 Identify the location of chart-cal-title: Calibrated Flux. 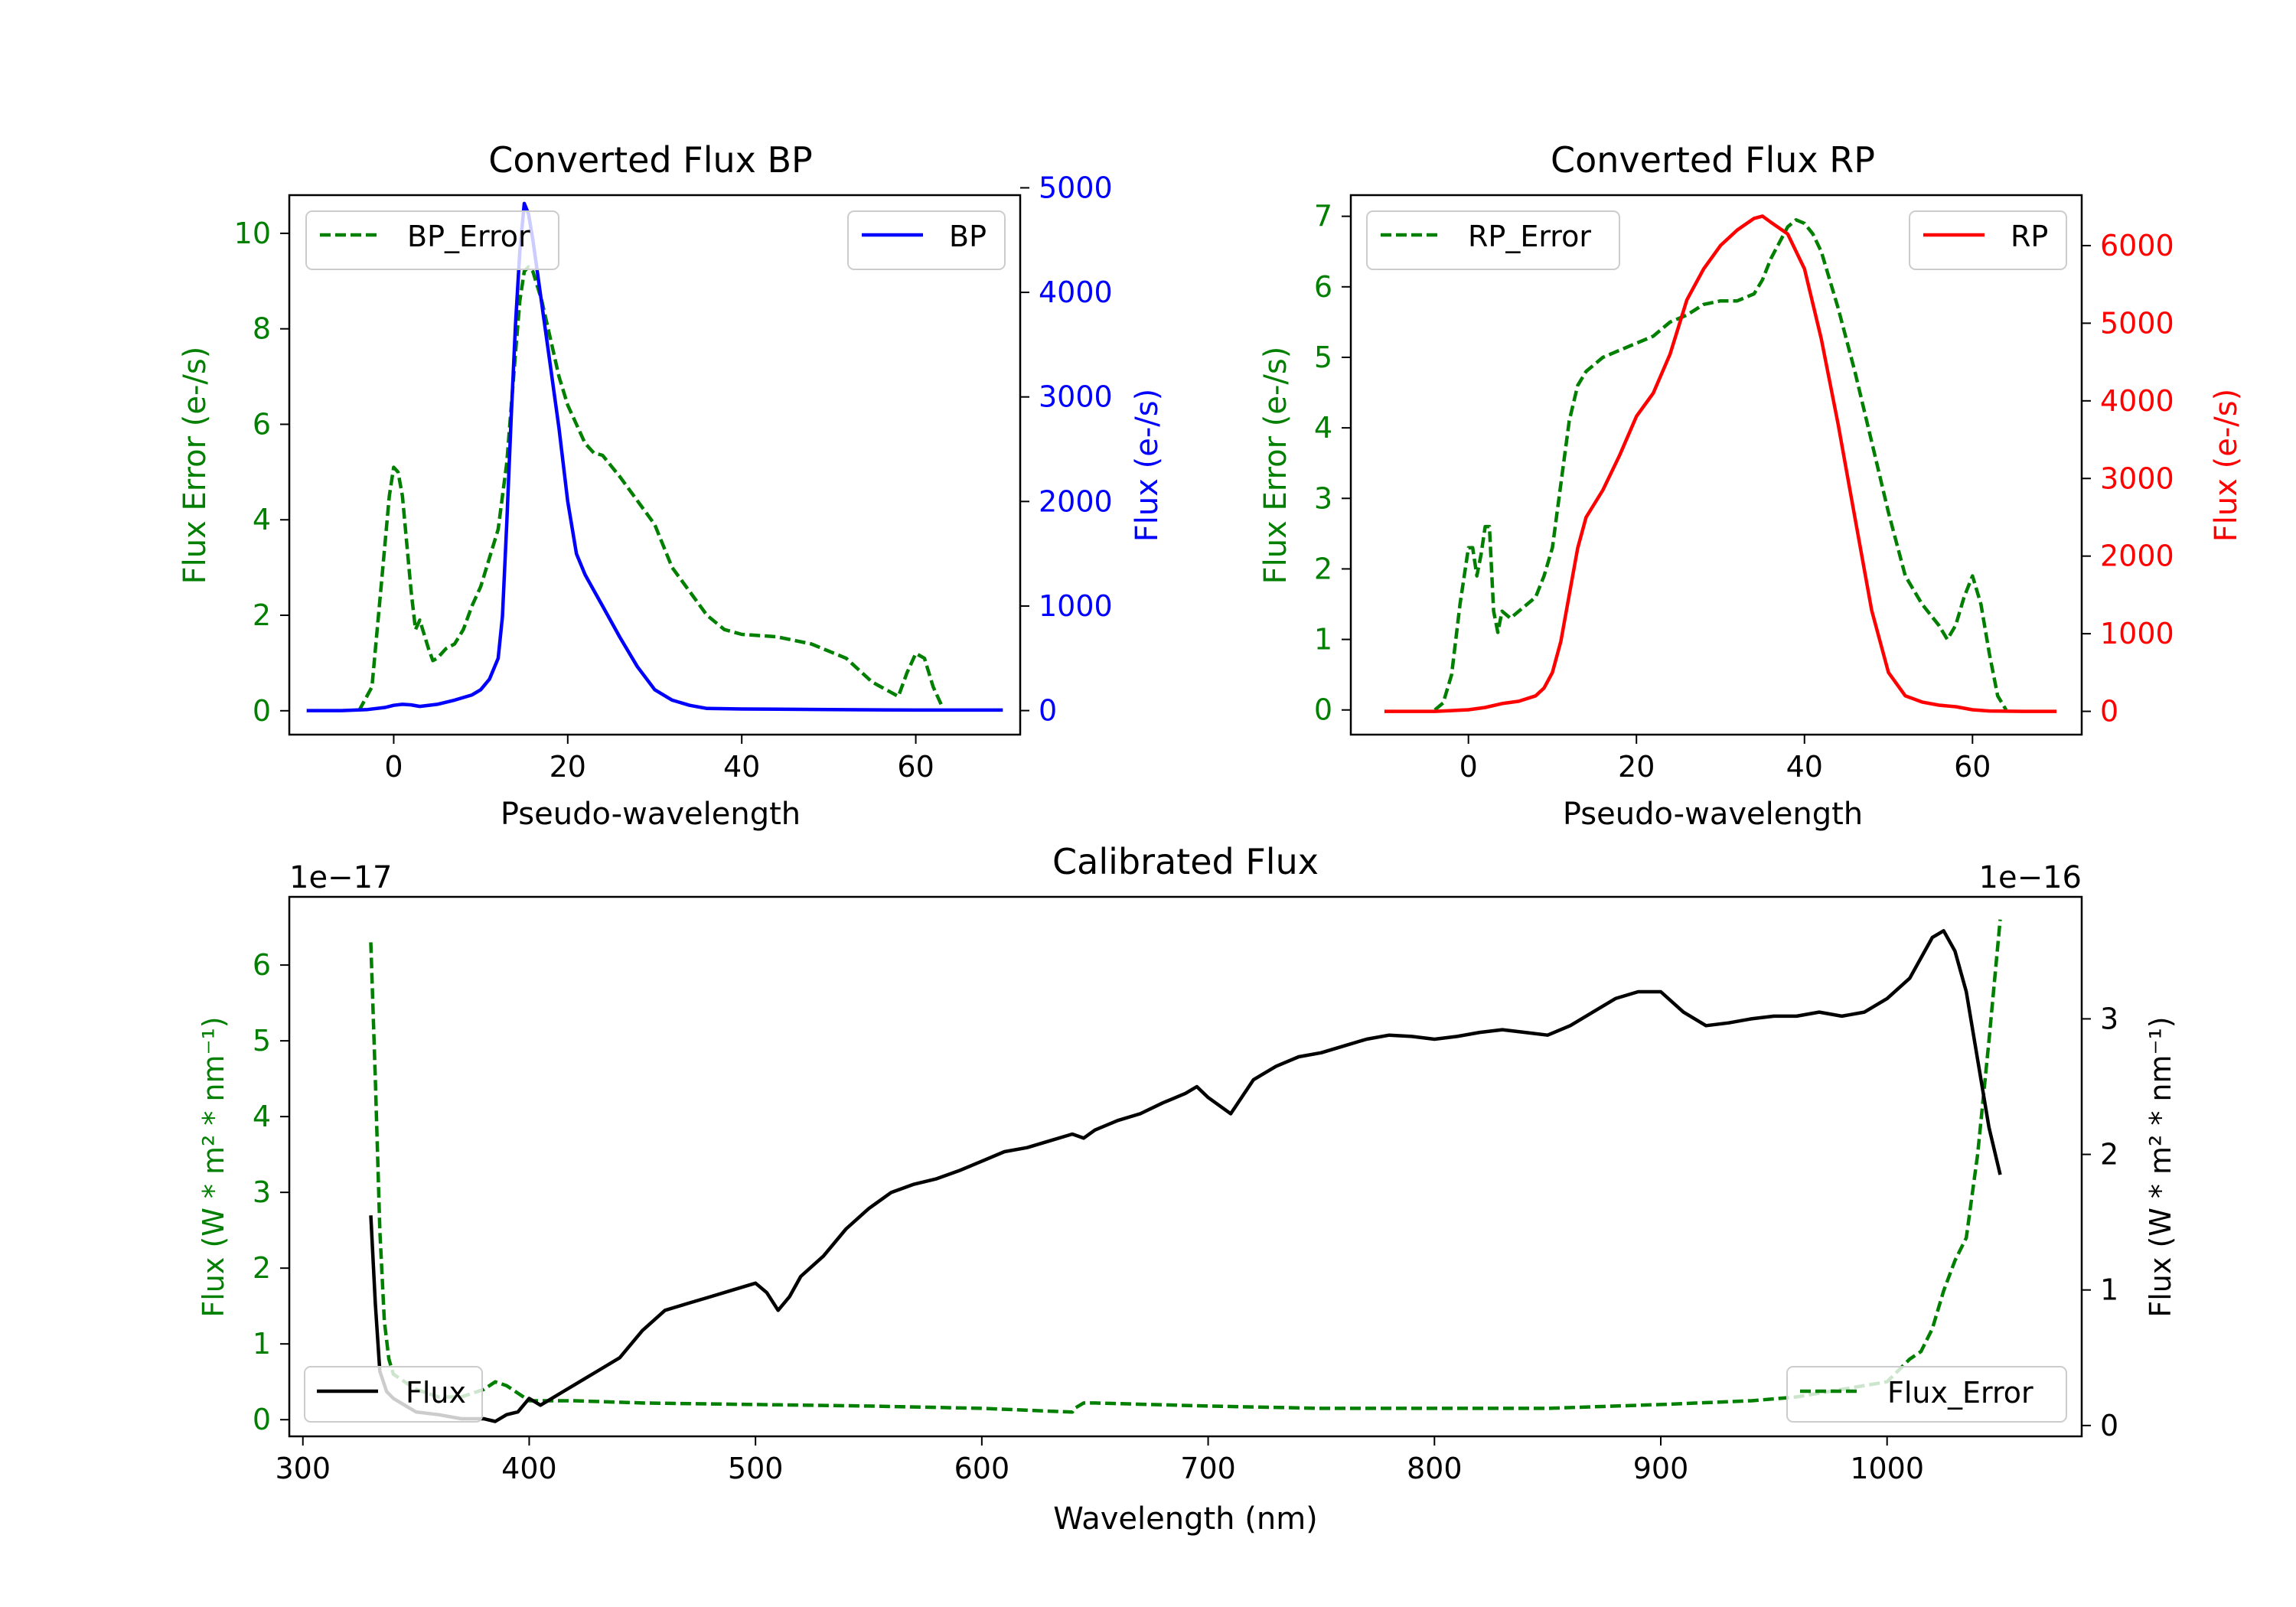
(1185, 861).